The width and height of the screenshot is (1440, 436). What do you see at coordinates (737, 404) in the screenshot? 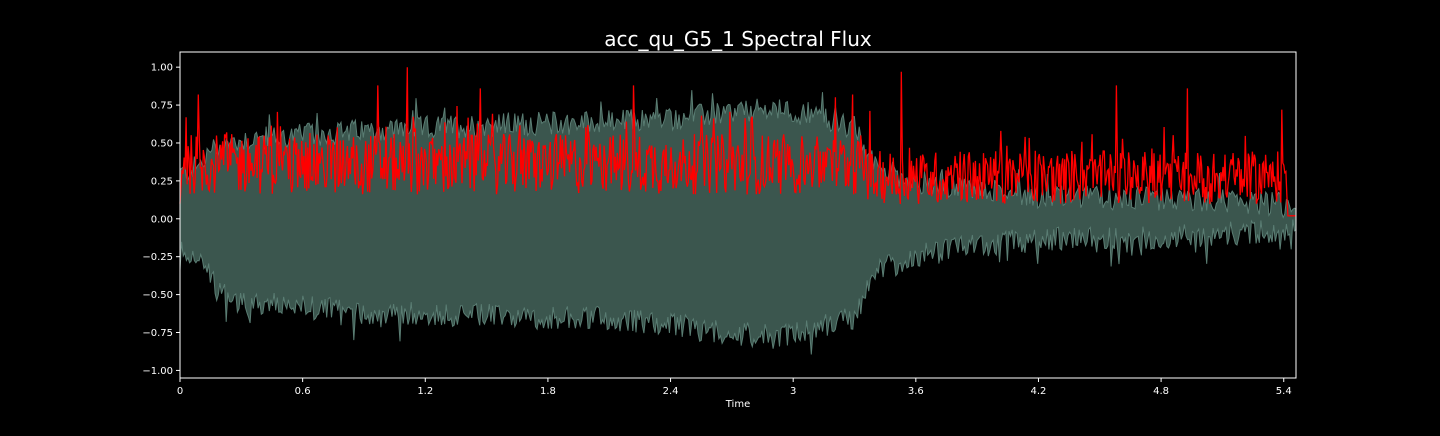
I see `x-axis-label: Time` at bounding box center [737, 404].